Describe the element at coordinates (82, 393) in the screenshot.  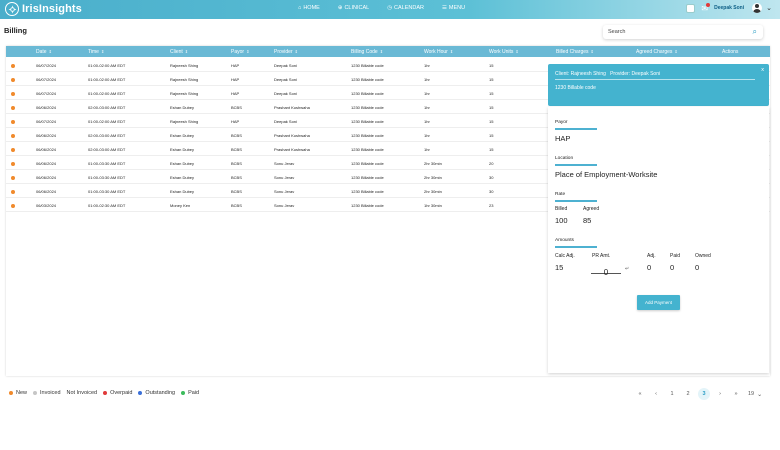
I see `legend-item: Not Invoiced` at that location.